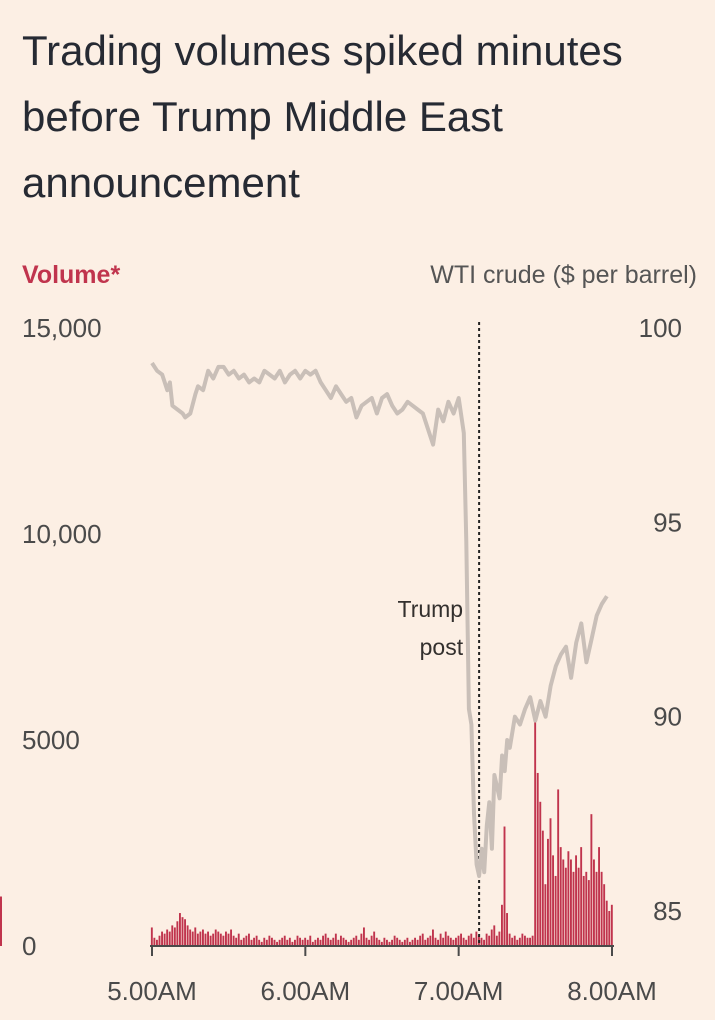 This screenshot has height=1020, width=715. I want to click on right-axis-label: WTI crude ($ per barrel), so click(563, 275).